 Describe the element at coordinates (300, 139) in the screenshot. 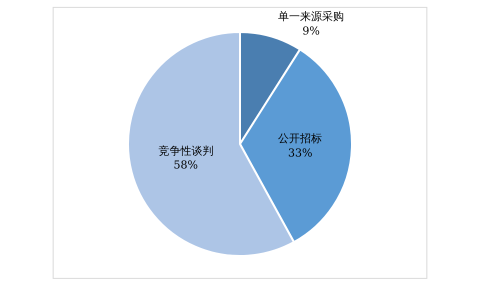

I see `slice-label: 公开招标` at that location.